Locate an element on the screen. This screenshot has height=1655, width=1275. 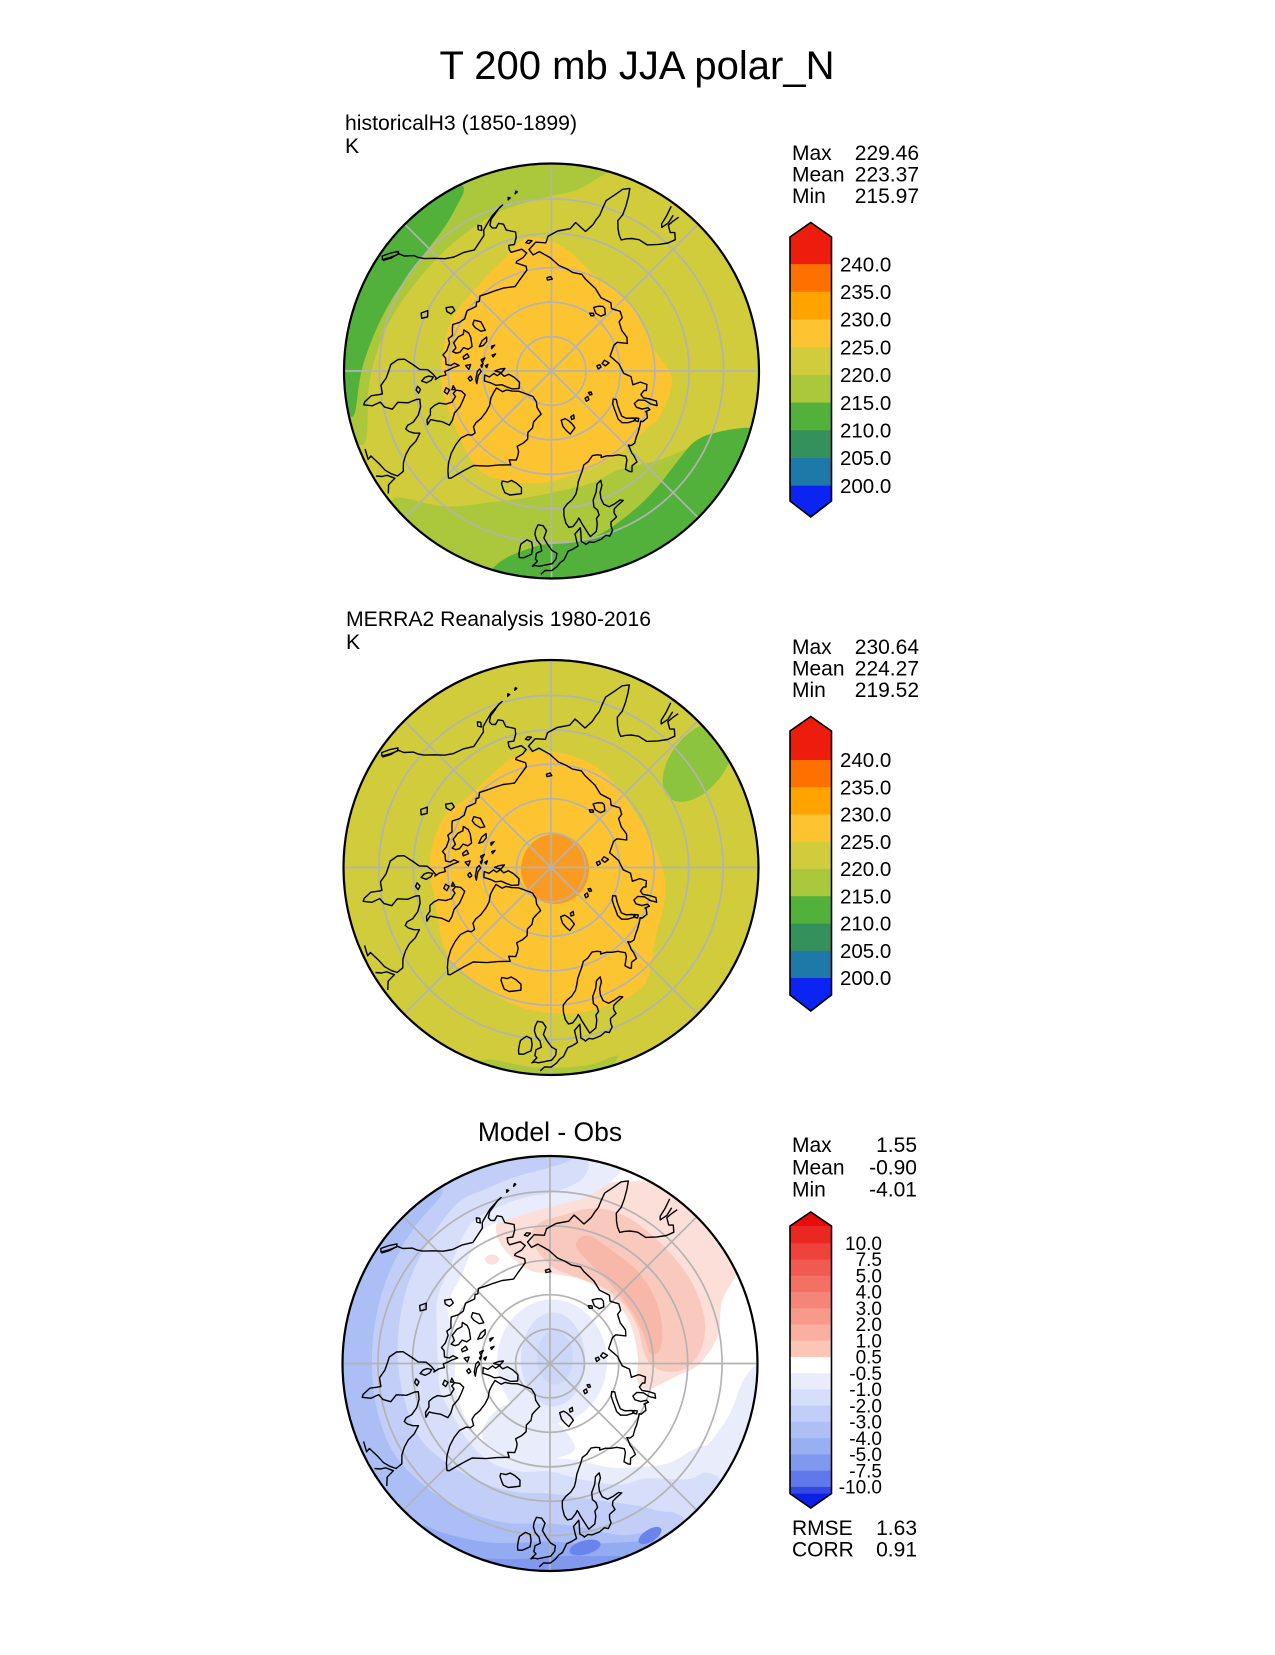
svg-text: historicalH3 (1850-1899) is located at coordinates (461, 123).